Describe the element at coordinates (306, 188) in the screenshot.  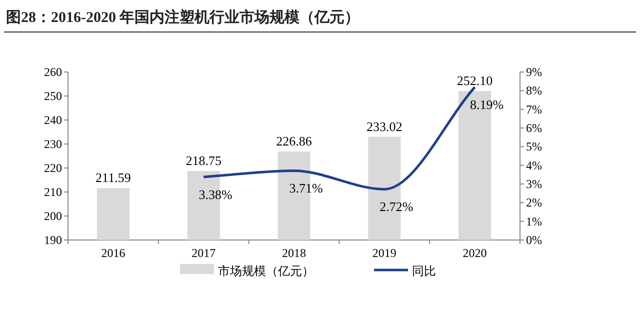
I see `data-label: 3.71%` at that location.